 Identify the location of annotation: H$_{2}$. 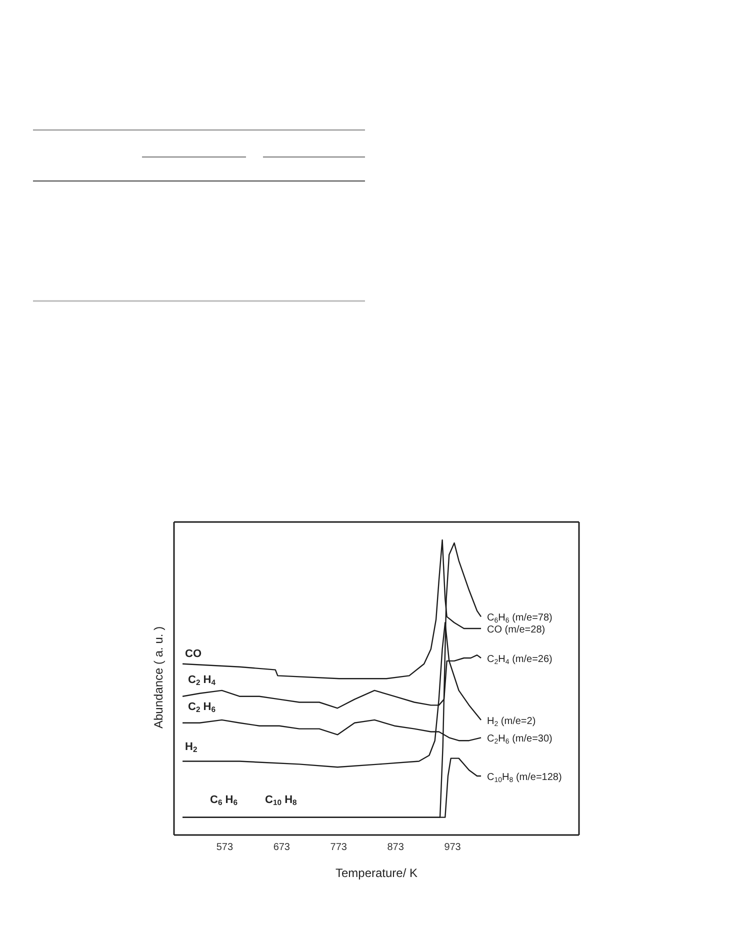
(191, 747).